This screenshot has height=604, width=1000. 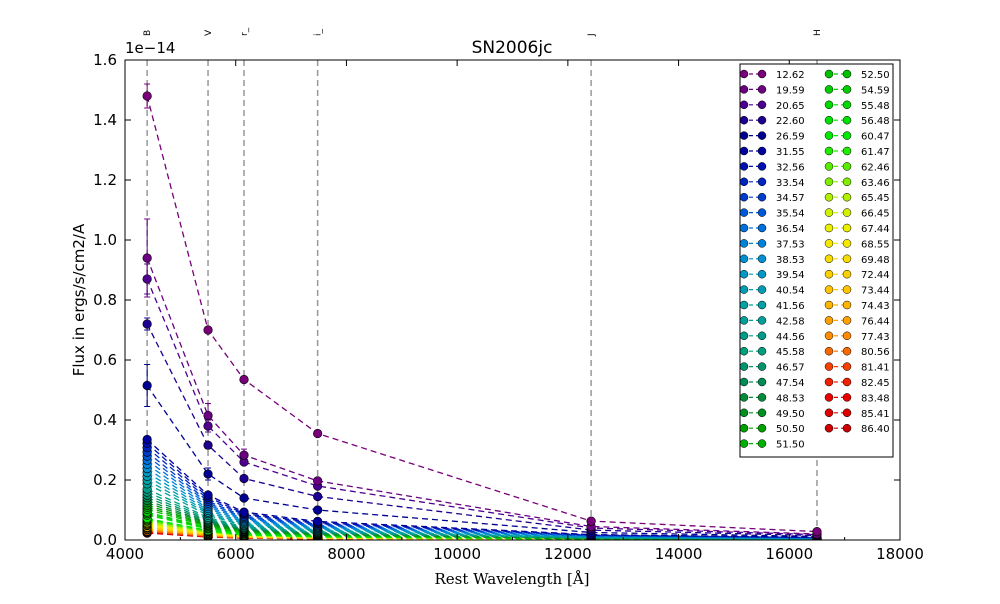 What do you see at coordinates (790, 90) in the screenshot?
I see `legend-label: 19.59` at bounding box center [790, 90].